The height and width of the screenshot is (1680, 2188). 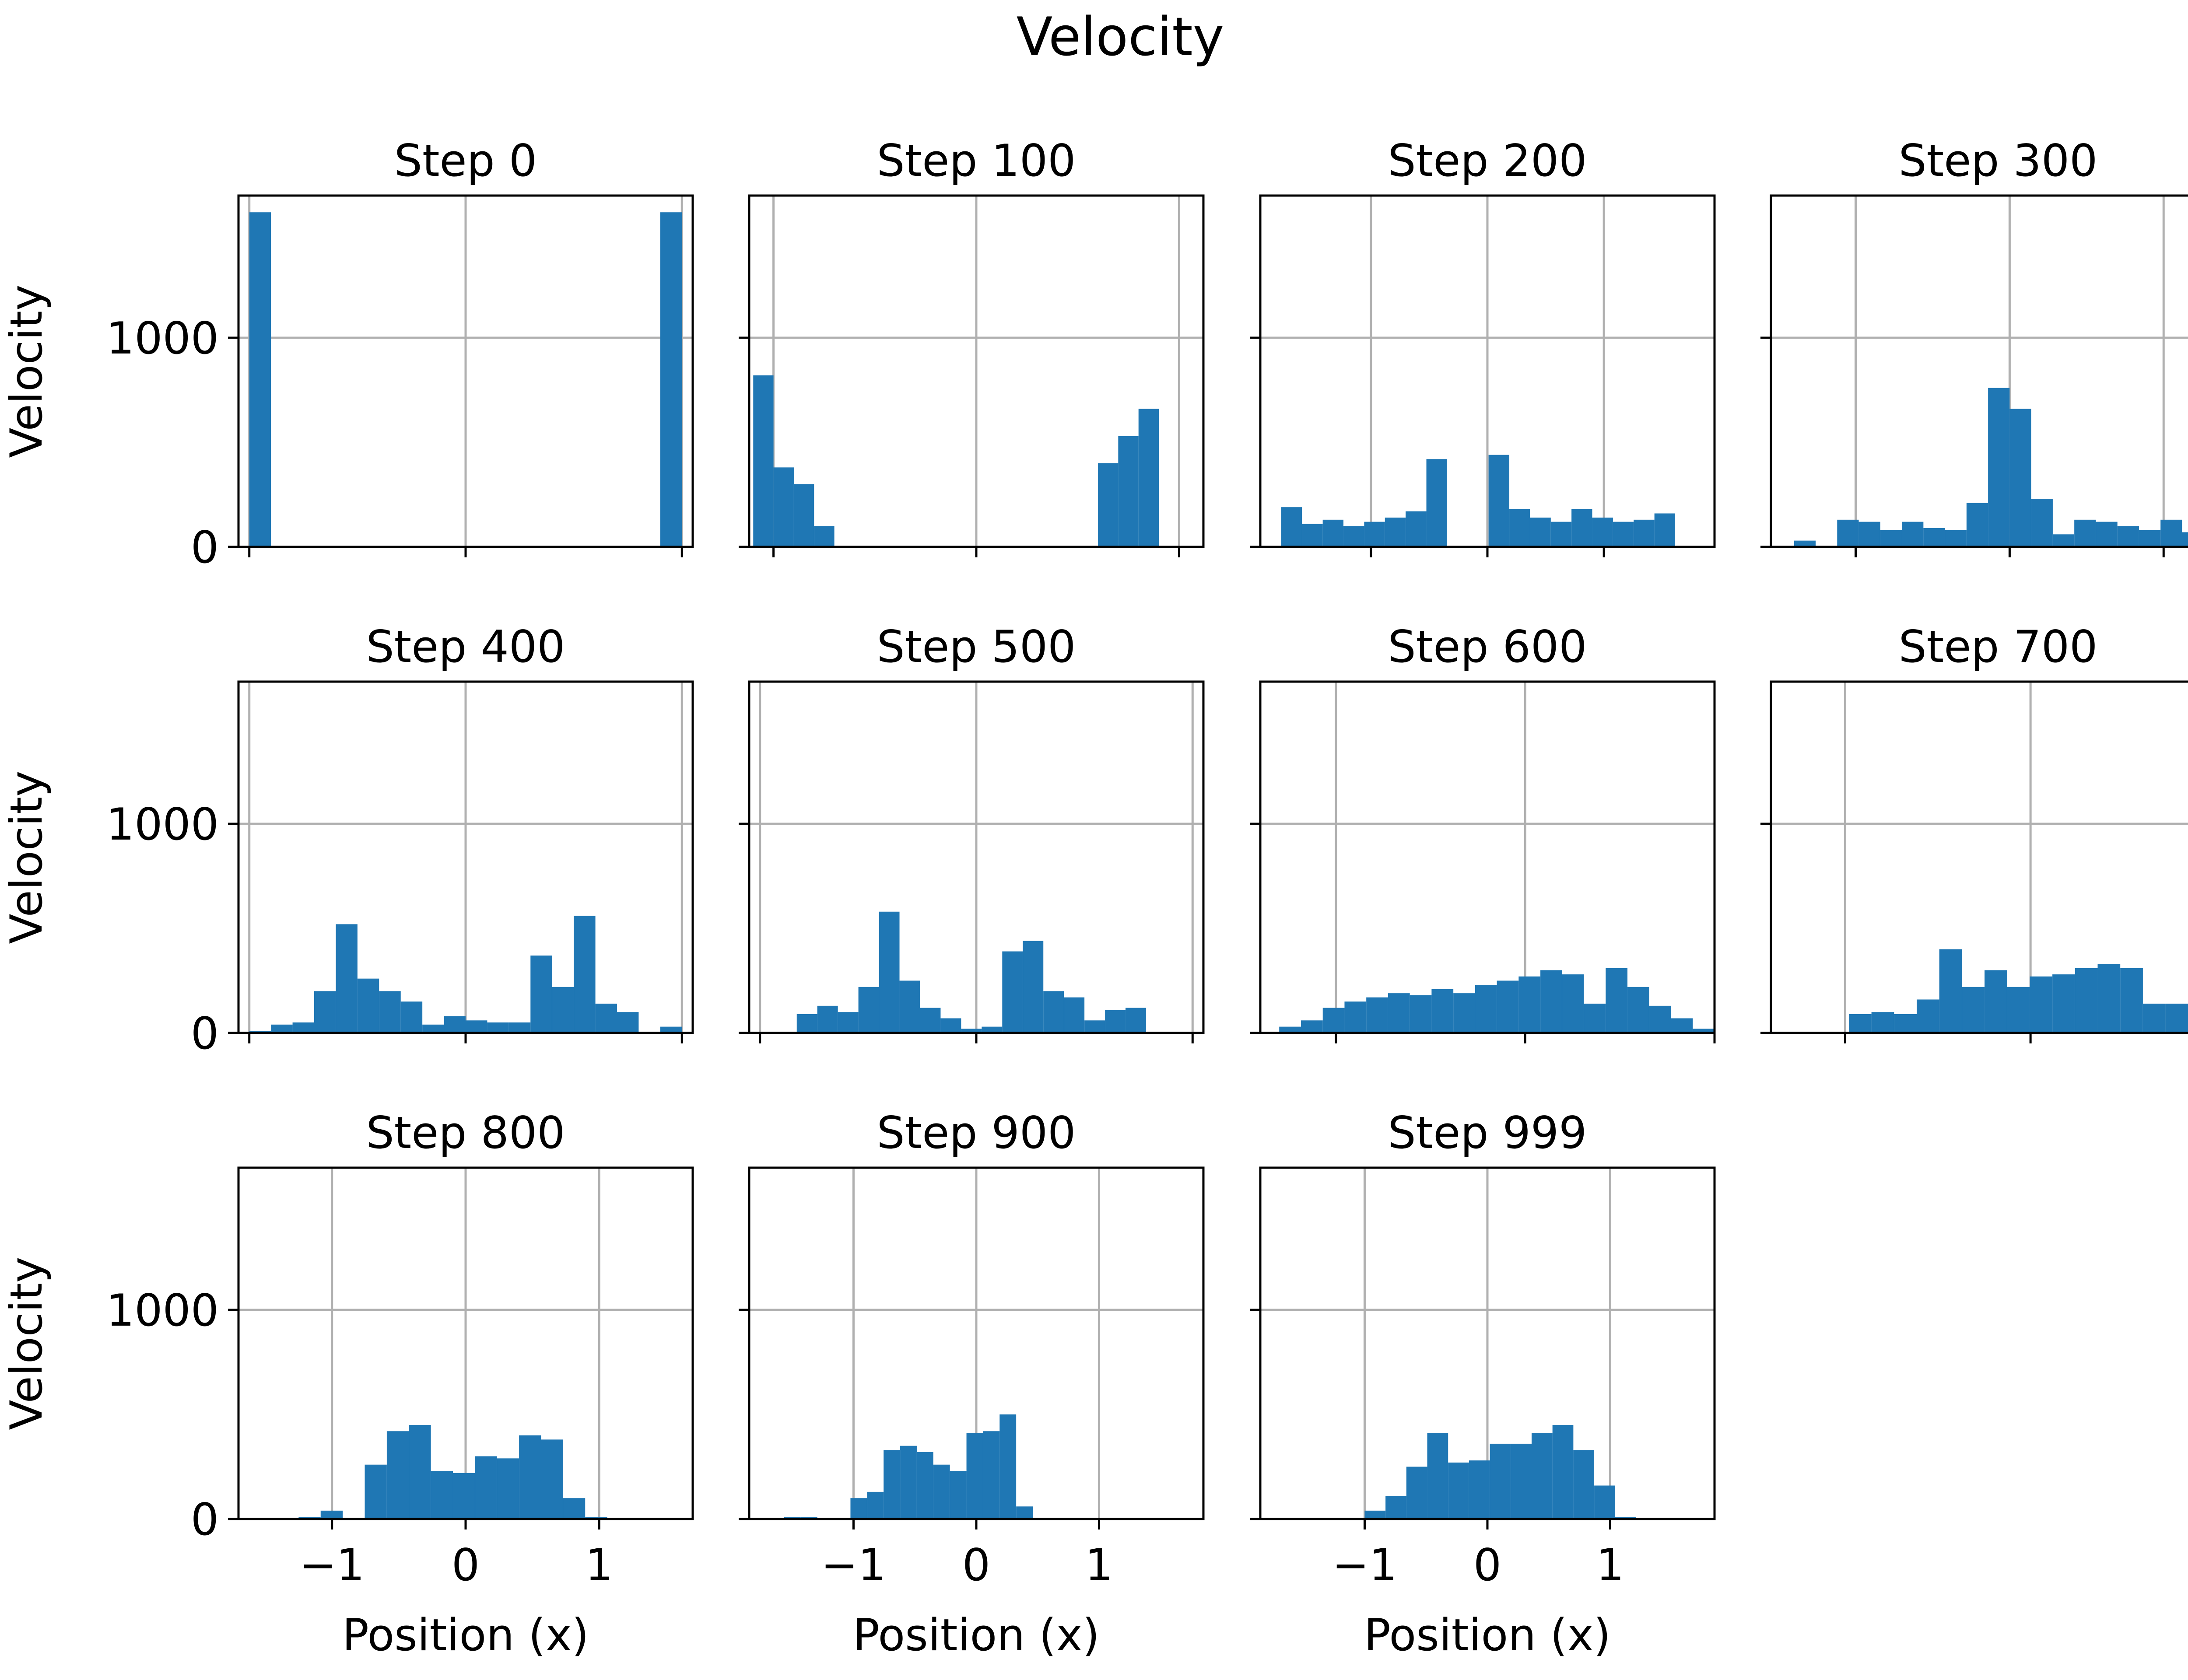 What do you see at coordinates (466, 160) in the screenshot?
I see `panel-title: Step 0` at bounding box center [466, 160].